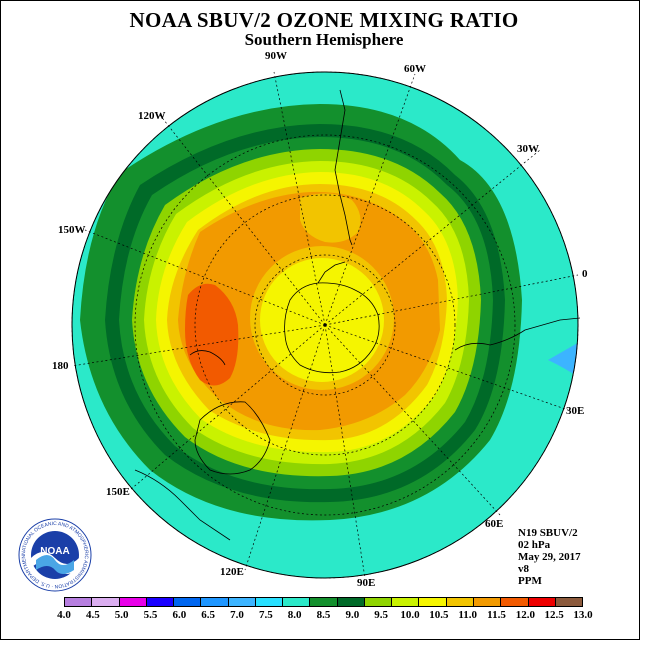 The width and height of the screenshot is (648, 648). Describe the element at coordinates (467, 615) in the screenshot. I see `colorbar-tick-label: 11.0` at that location.